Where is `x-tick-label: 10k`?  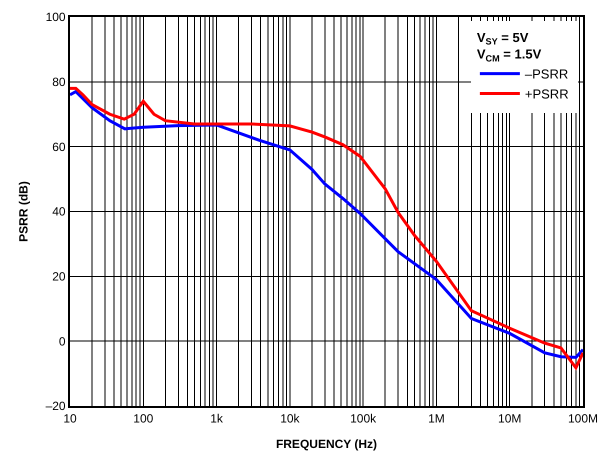
x-tick-label: 10k is located at coordinates (290, 418).